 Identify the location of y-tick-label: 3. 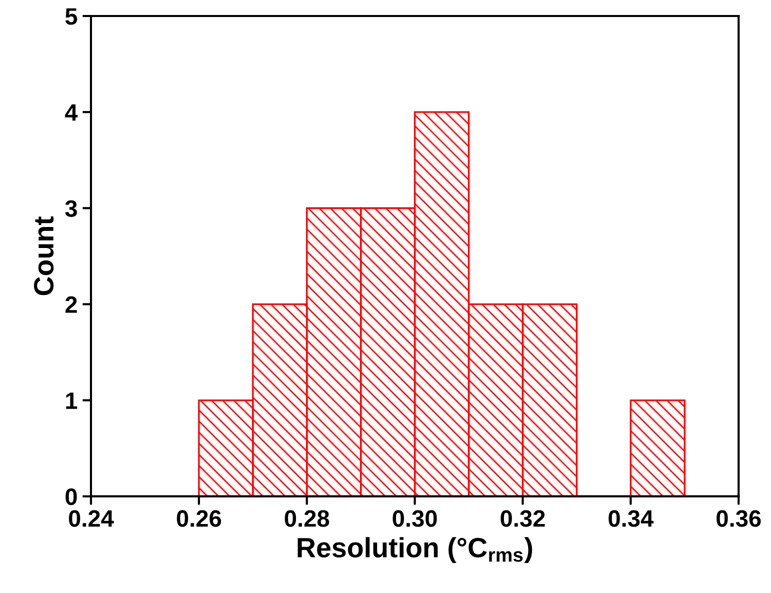
(71, 208).